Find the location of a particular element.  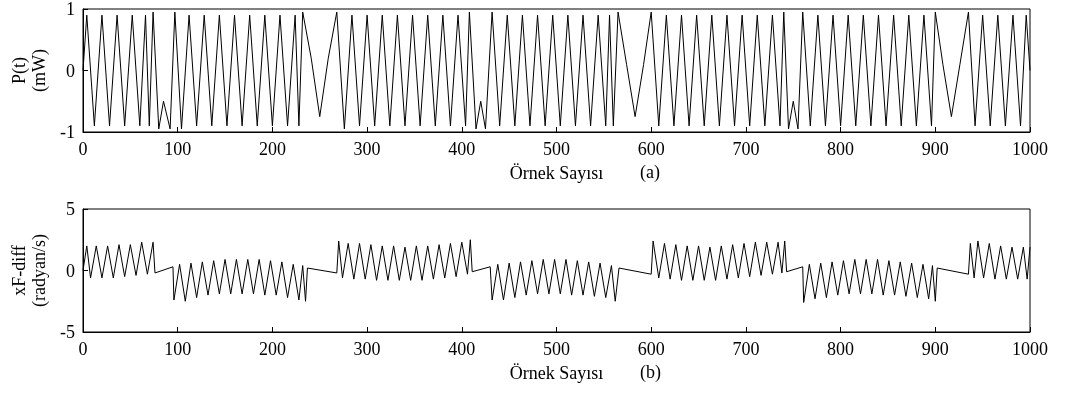

y-axis-title: xF-diff (radyan/s) is located at coordinates (30, 270).